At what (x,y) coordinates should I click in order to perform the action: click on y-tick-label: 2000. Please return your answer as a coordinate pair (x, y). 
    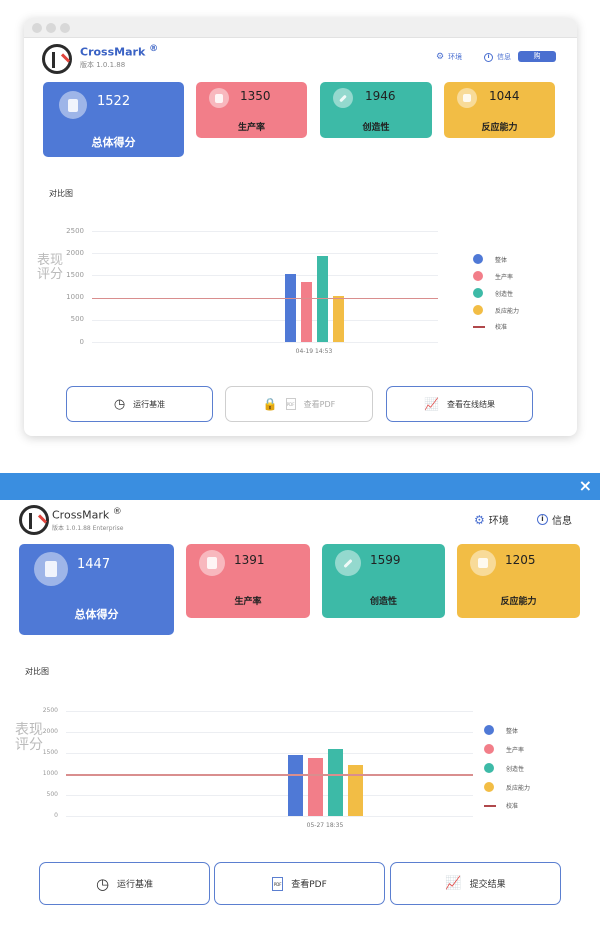
    Looking at the image, I should click on (75, 252).